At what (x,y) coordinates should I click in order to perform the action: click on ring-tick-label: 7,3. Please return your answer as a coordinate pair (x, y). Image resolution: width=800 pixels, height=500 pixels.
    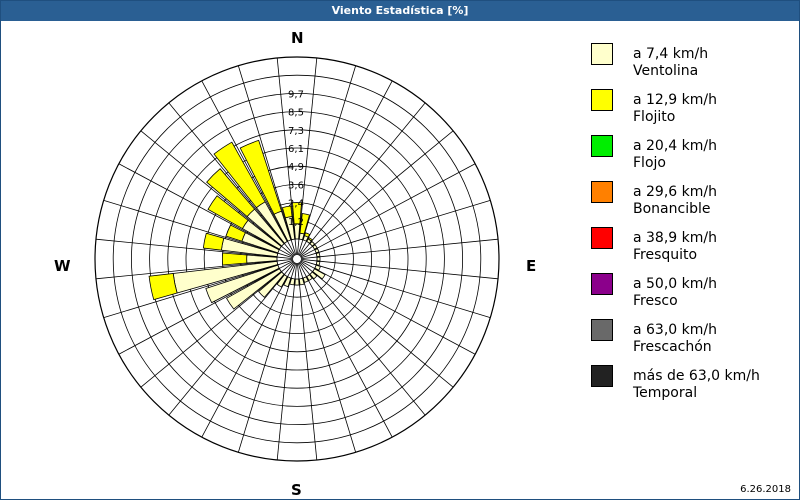
    Looking at the image, I should click on (296, 131).